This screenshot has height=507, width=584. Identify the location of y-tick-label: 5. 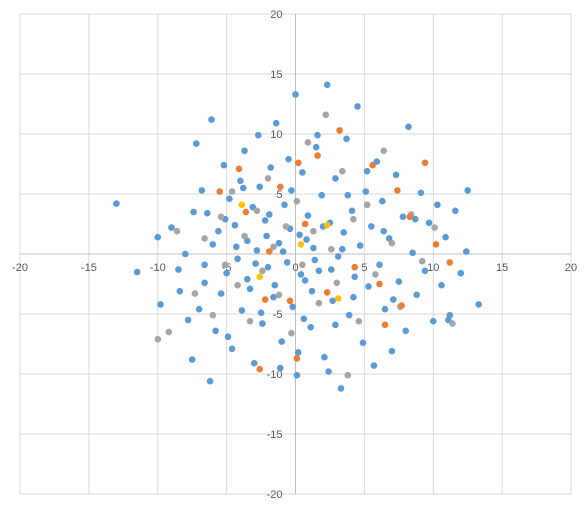
(279, 195).